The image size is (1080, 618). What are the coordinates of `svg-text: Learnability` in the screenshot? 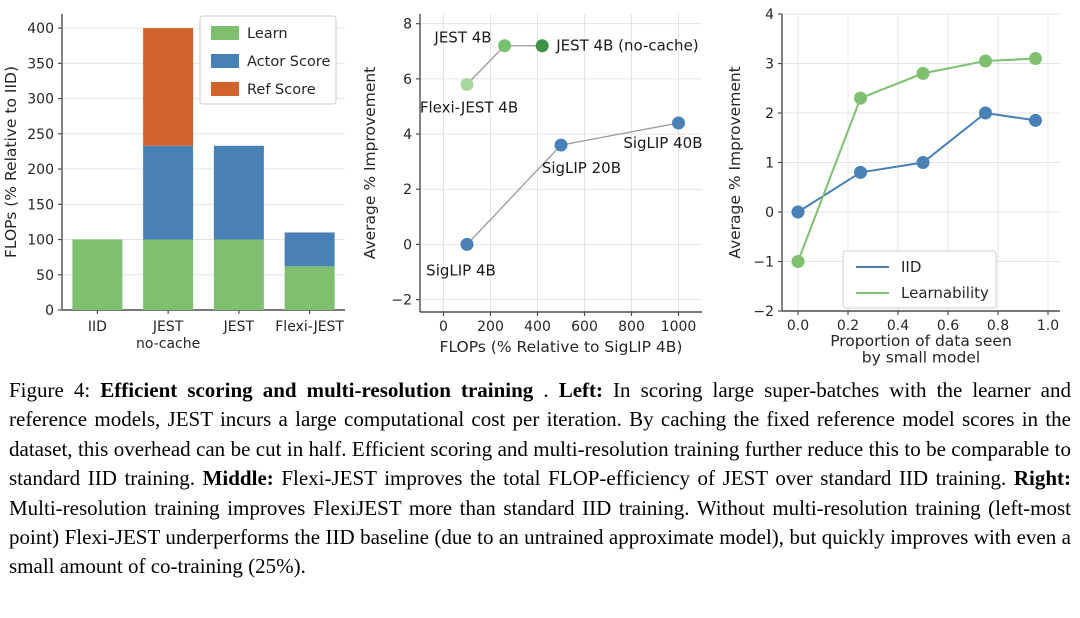 It's located at (945, 293).